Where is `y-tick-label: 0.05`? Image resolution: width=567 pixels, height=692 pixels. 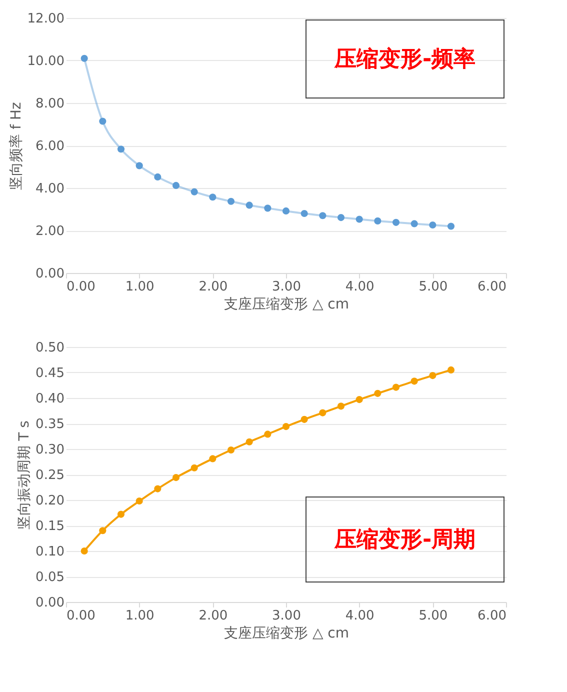
y-tick-label: 0.05 is located at coordinates (50, 577).